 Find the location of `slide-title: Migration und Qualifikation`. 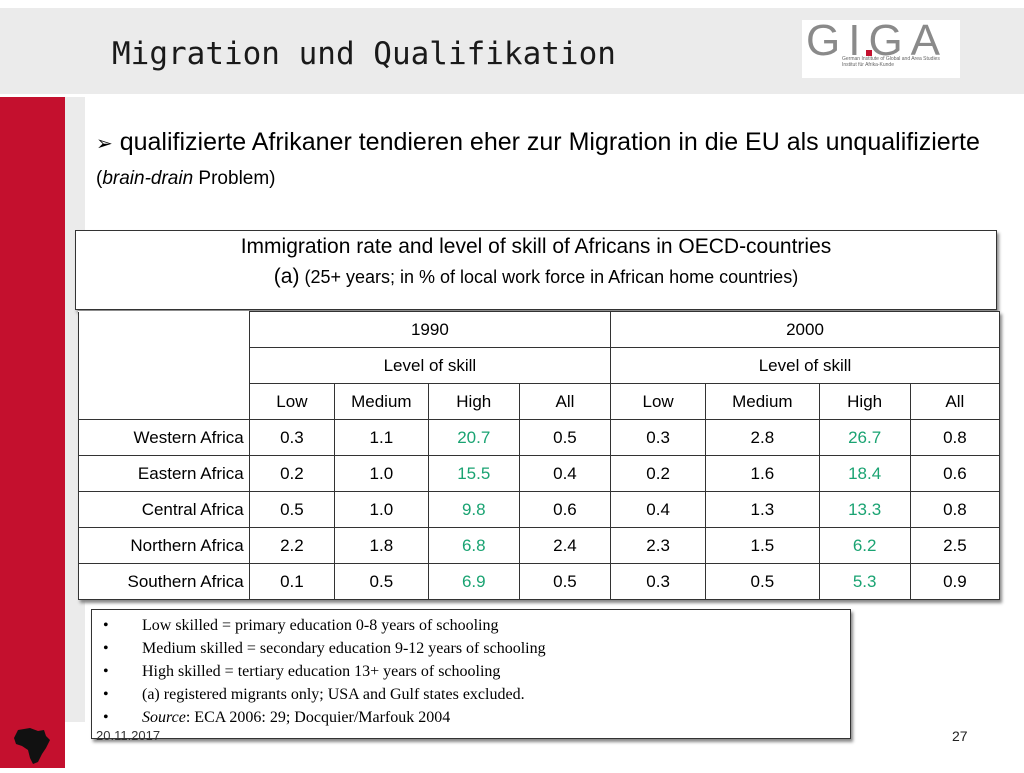

slide-title: Migration und Qualifikation is located at coordinates (364, 54).